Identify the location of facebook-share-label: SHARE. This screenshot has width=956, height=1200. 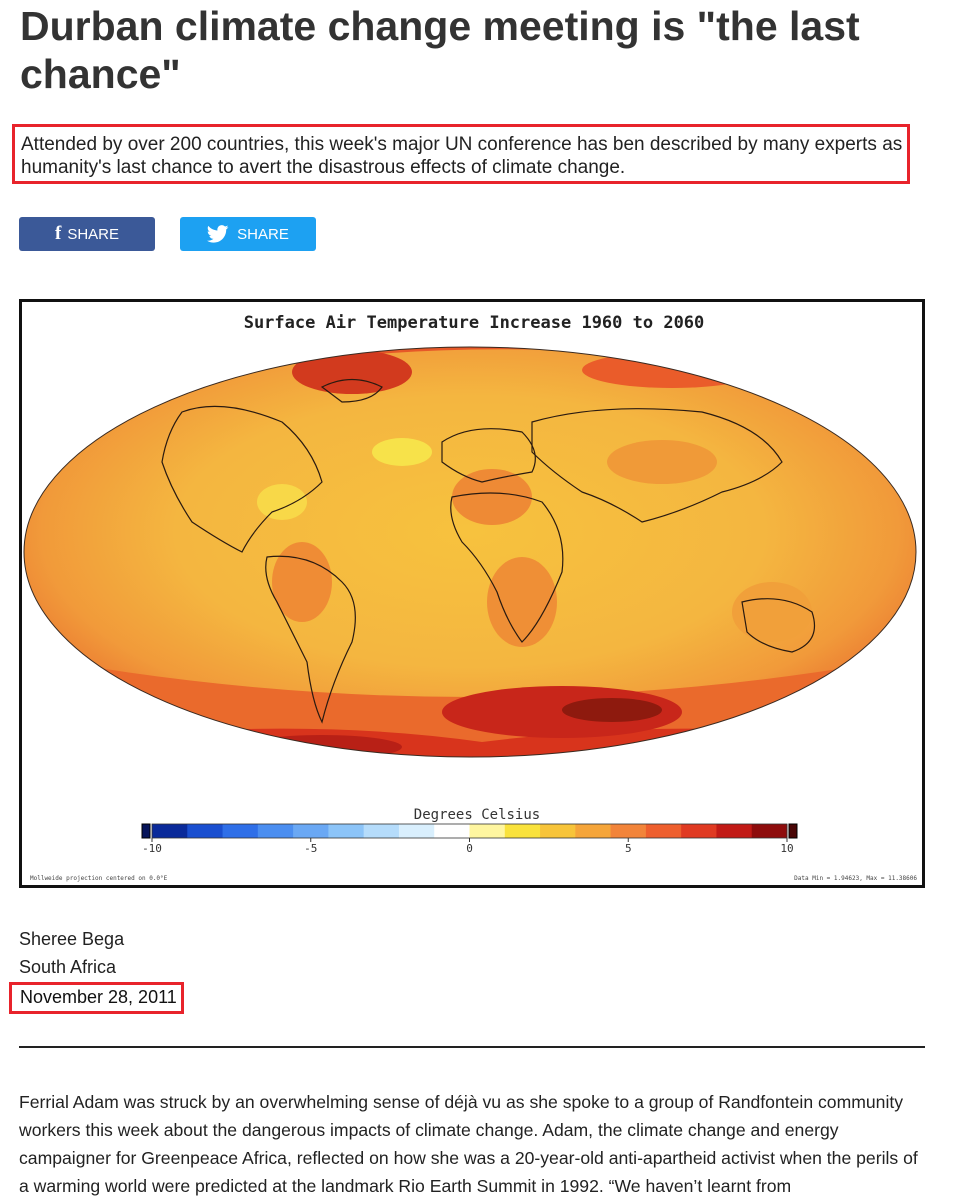
(93, 234).